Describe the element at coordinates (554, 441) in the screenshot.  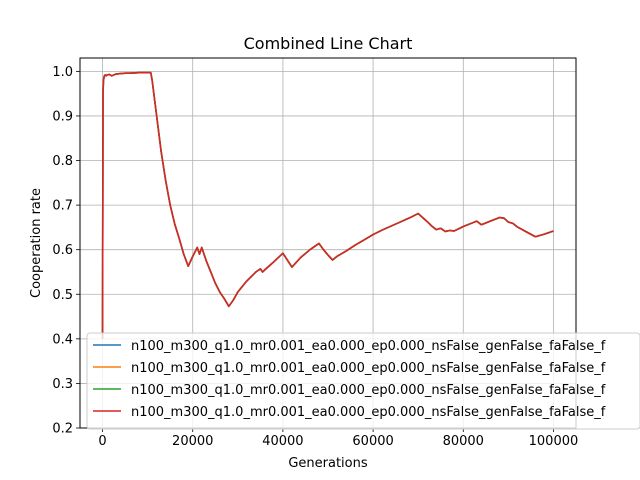
I see `x-tick-label: 100000` at that location.